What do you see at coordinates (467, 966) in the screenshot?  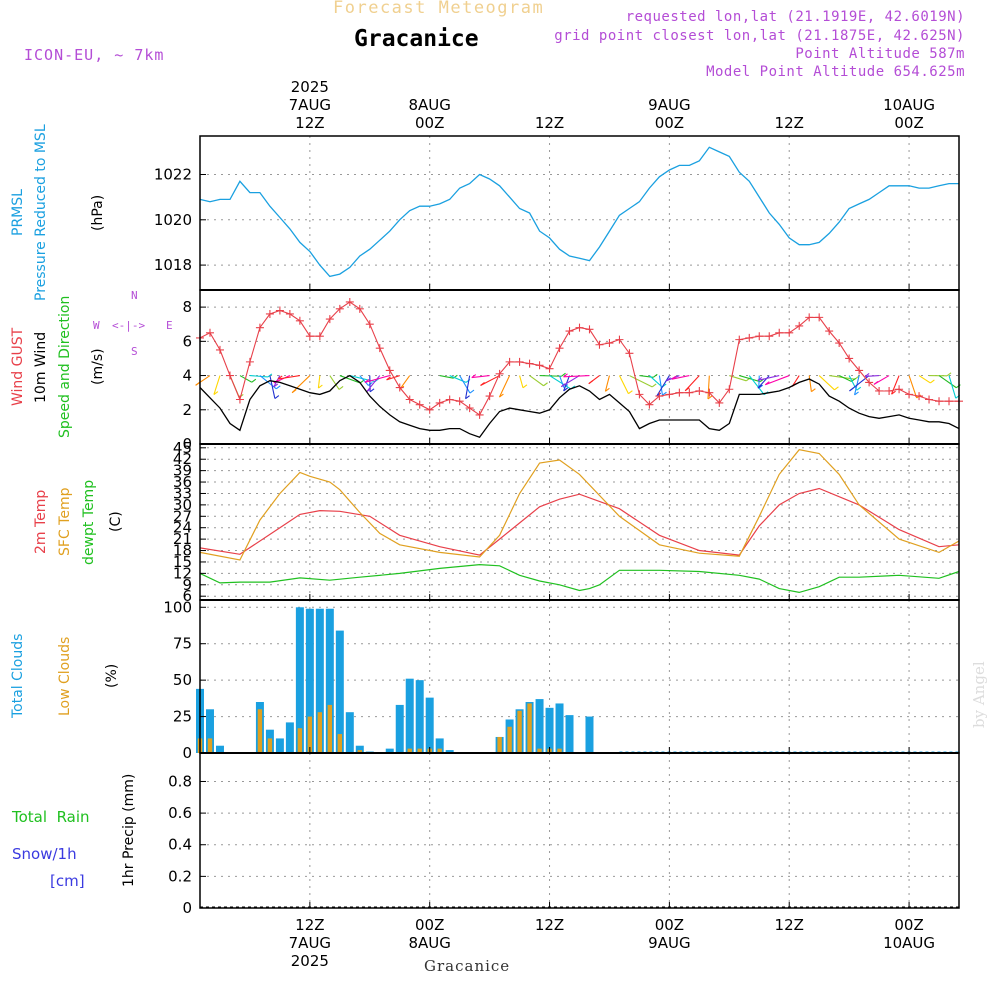 I see `footer-location: Gracanice` at bounding box center [467, 966].